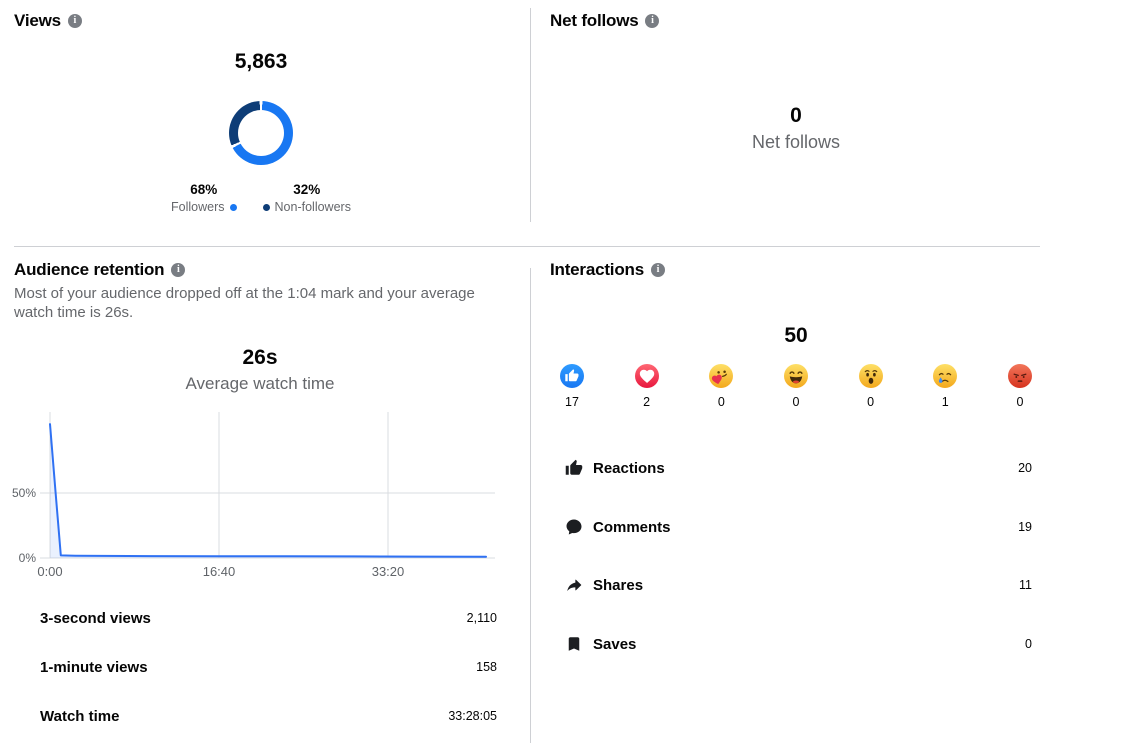 Image resolution: width=1123 pixels, height=747 pixels. What do you see at coordinates (572, 376) in the screenshot?
I see `like-icon` at bounding box center [572, 376].